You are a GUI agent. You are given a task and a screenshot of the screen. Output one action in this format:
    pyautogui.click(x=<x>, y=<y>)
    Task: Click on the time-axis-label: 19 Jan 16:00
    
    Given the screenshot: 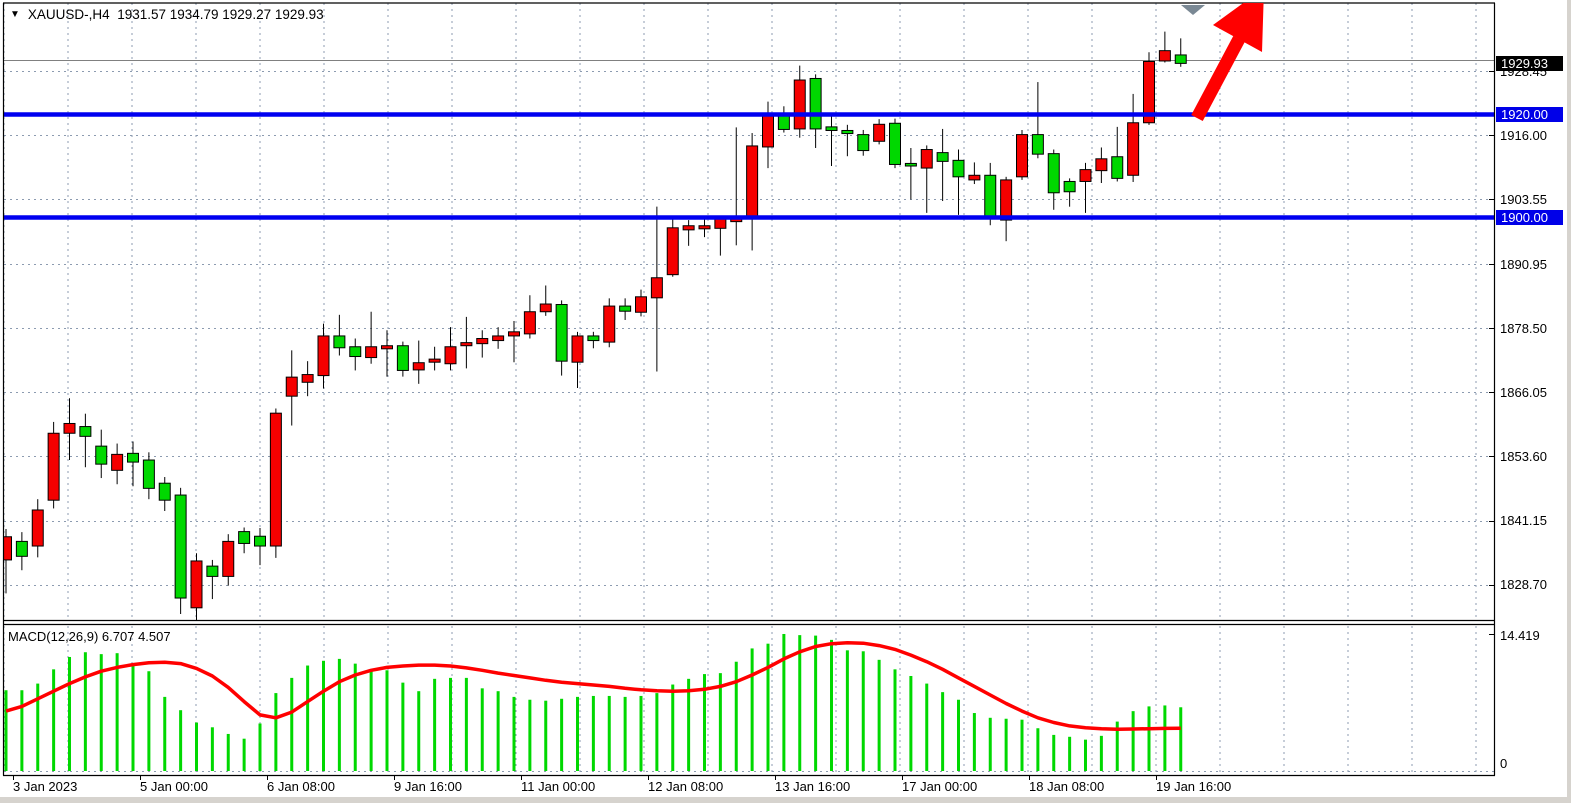 What is the action you would take?
    pyautogui.click(x=1194, y=786)
    